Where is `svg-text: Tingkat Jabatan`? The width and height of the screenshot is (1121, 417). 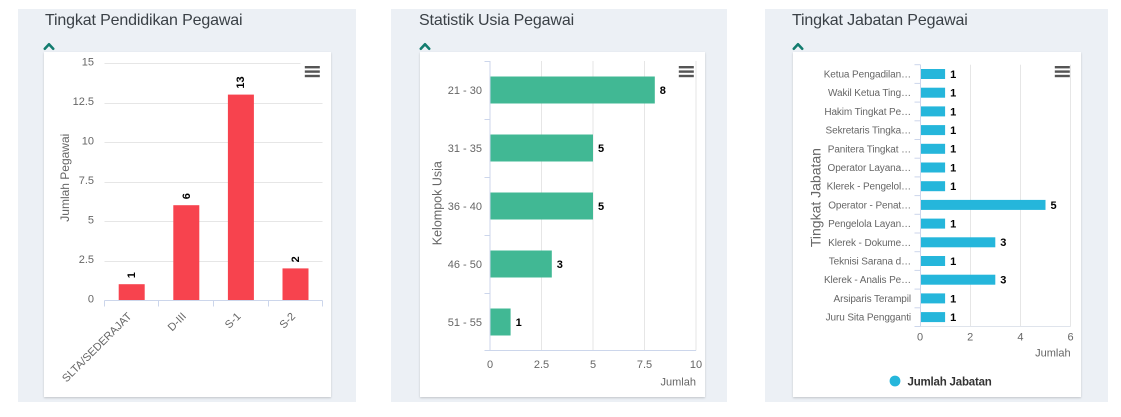
svg-text: Tingkat Jabatan is located at coordinates (816, 197).